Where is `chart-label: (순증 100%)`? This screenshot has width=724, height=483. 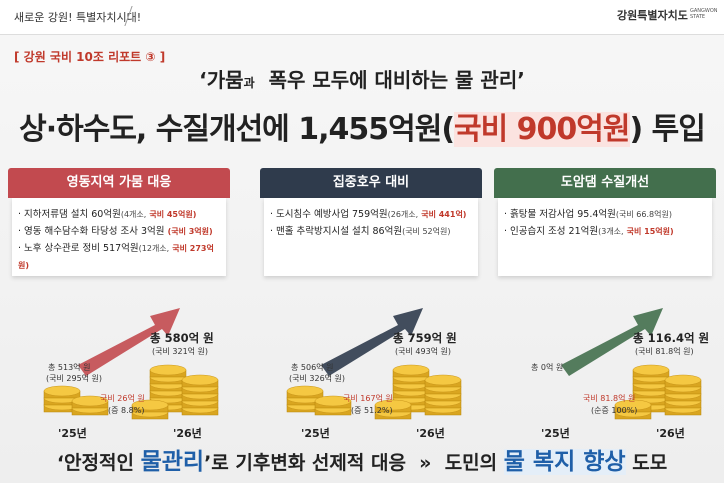
chart-label: (순증 100%) is located at coordinates (614, 410).